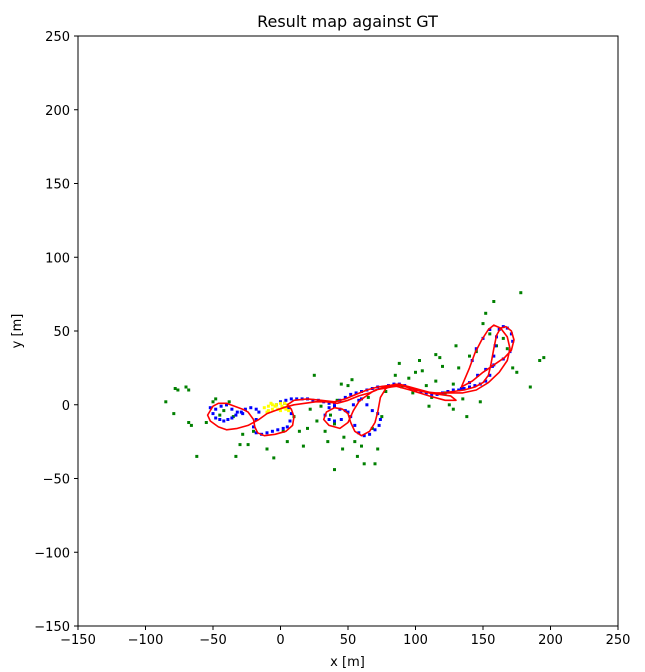  What do you see at coordinates (146, 640) in the screenshot?
I see `x-tick-label: −100` at bounding box center [146, 640].